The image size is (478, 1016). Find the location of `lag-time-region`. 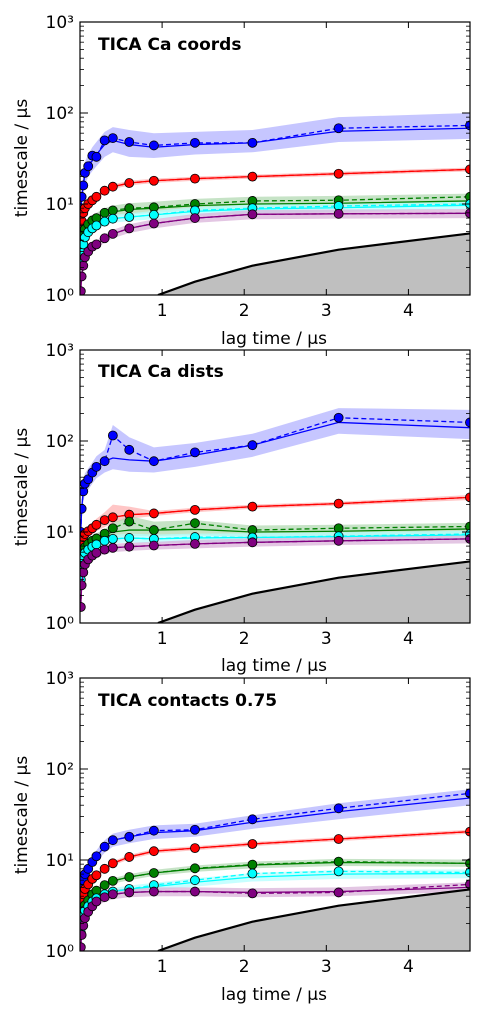

lag-time-region is located at coordinates (314, 920).